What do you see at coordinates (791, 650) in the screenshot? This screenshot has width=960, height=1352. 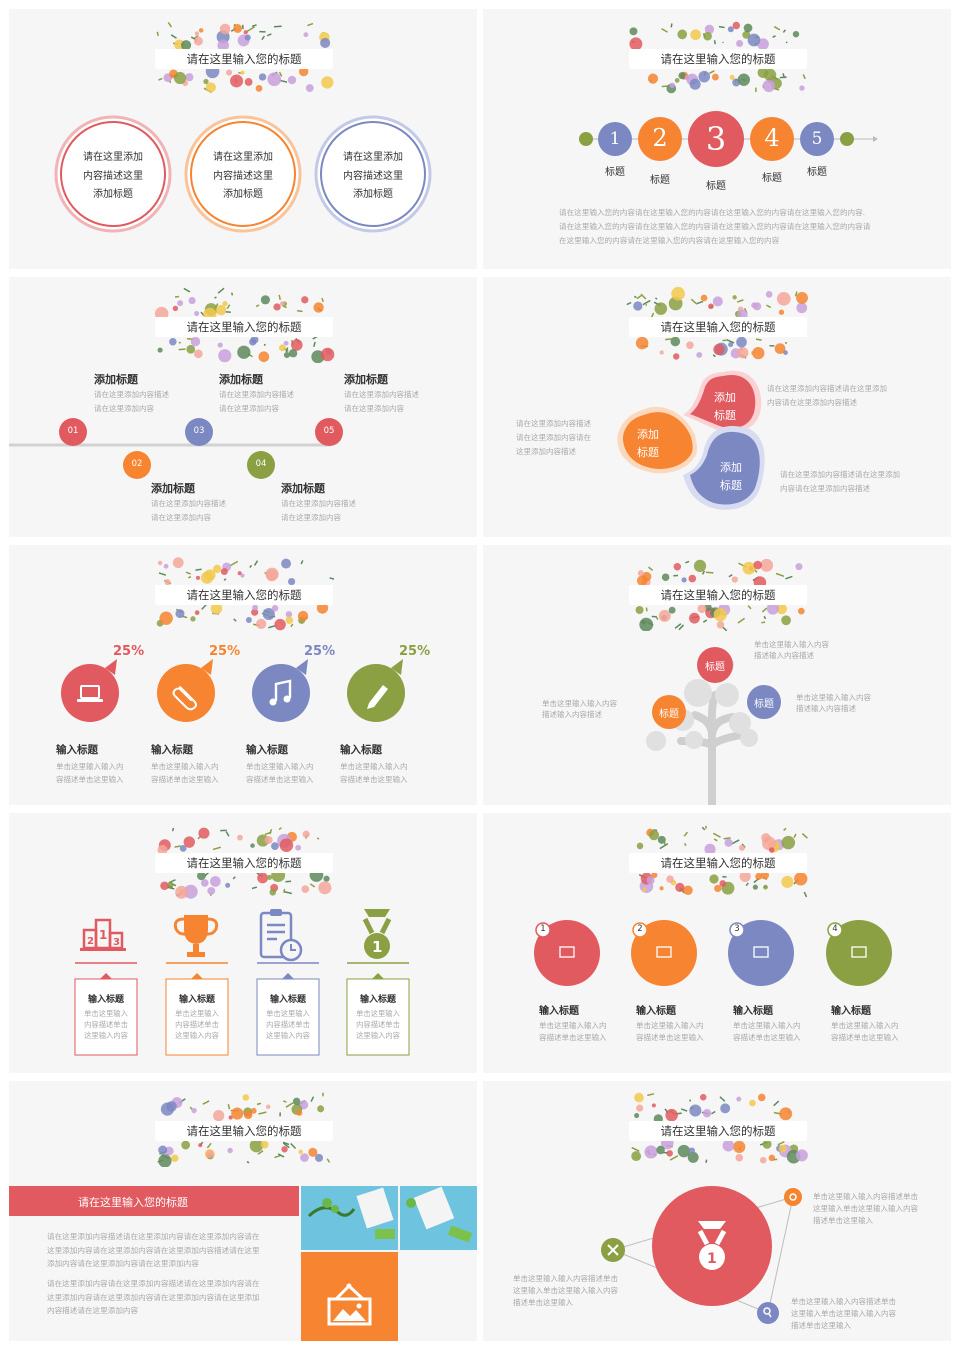 I see `tree-desc-top: 单击这里输入输入内容 描述输入内容描述` at bounding box center [791, 650].